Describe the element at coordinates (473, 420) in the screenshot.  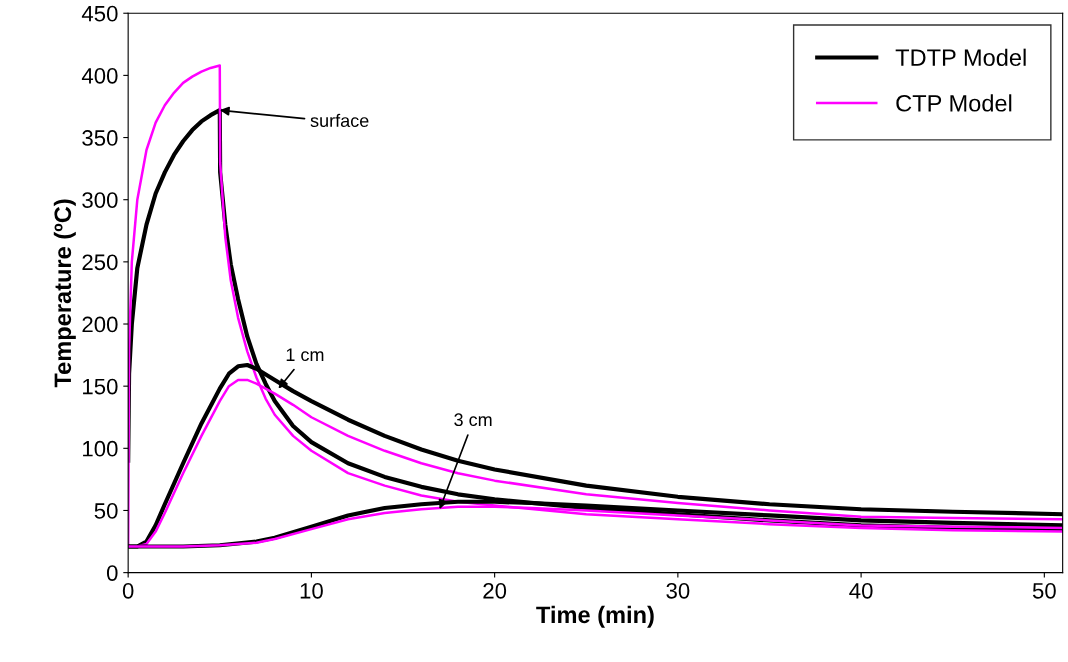
I see `annotation: 3 cm` at that location.